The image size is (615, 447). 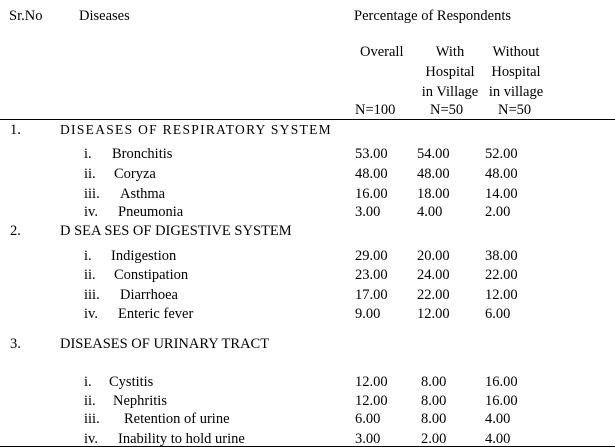 What do you see at coordinates (15, 231) in the screenshot?
I see `section-number: 2.` at bounding box center [15, 231].